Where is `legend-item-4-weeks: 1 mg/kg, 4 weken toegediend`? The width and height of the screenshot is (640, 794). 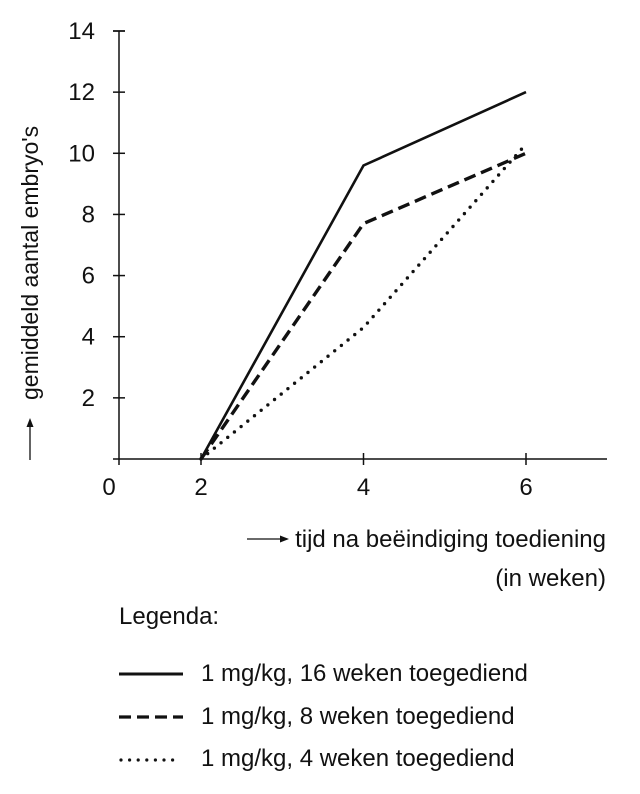 legend-item-4-weeks: 1 mg/kg, 4 weken toegediend is located at coordinates (317, 759).